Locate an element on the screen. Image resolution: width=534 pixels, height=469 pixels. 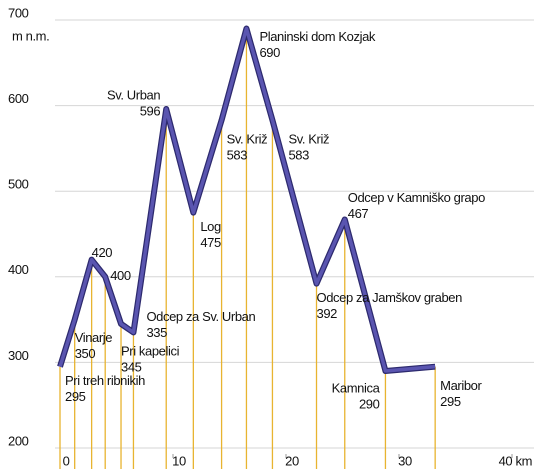
point-name: Planinski dom Kozjak is located at coordinates (317, 36).